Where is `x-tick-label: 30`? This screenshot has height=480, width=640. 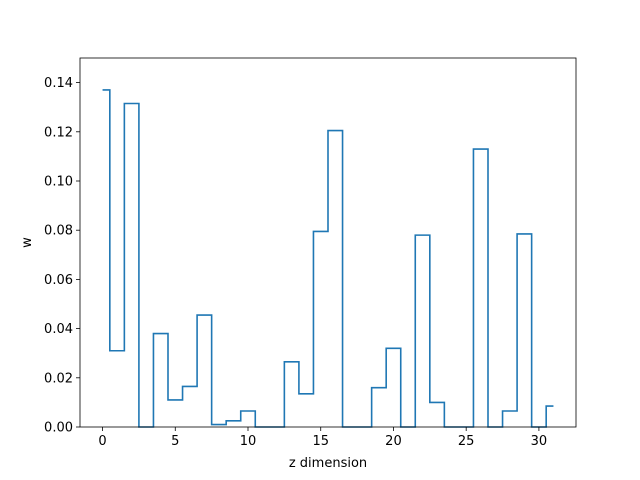 x-tick-label: 30 is located at coordinates (539, 441).